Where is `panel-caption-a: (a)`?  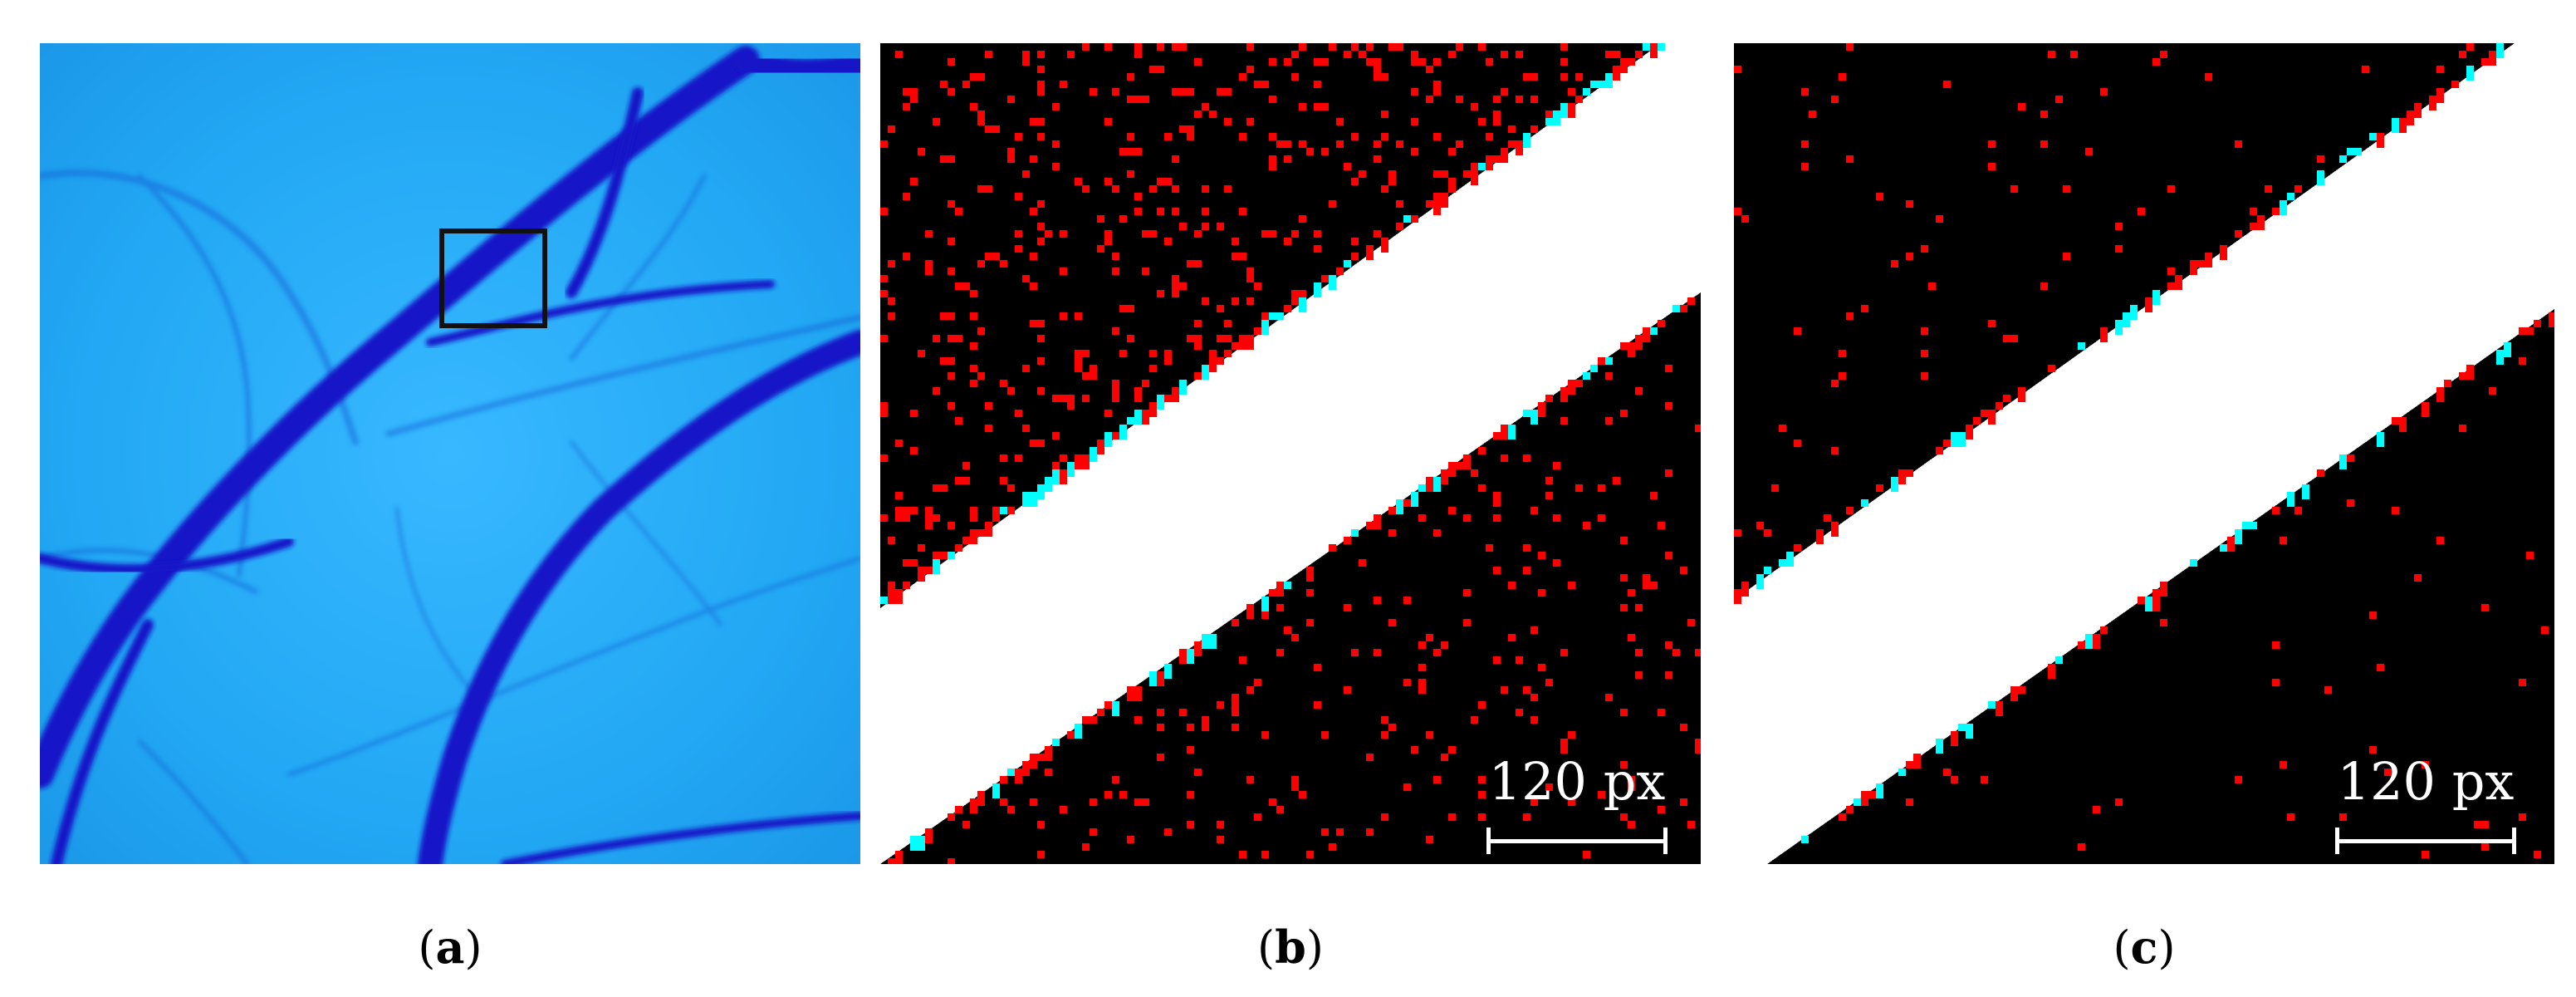
panel-caption-a: (a) is located at coordinates (450, 948).